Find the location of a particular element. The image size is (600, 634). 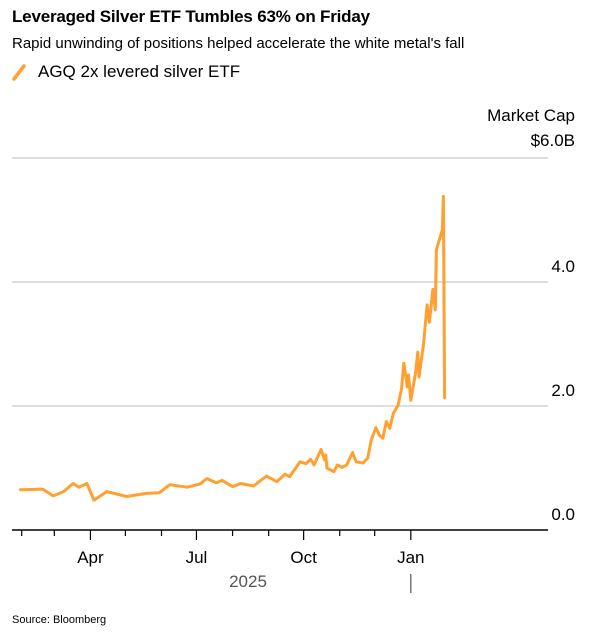

y-tick-label: 4.0 is located at coordinates (563, 266).